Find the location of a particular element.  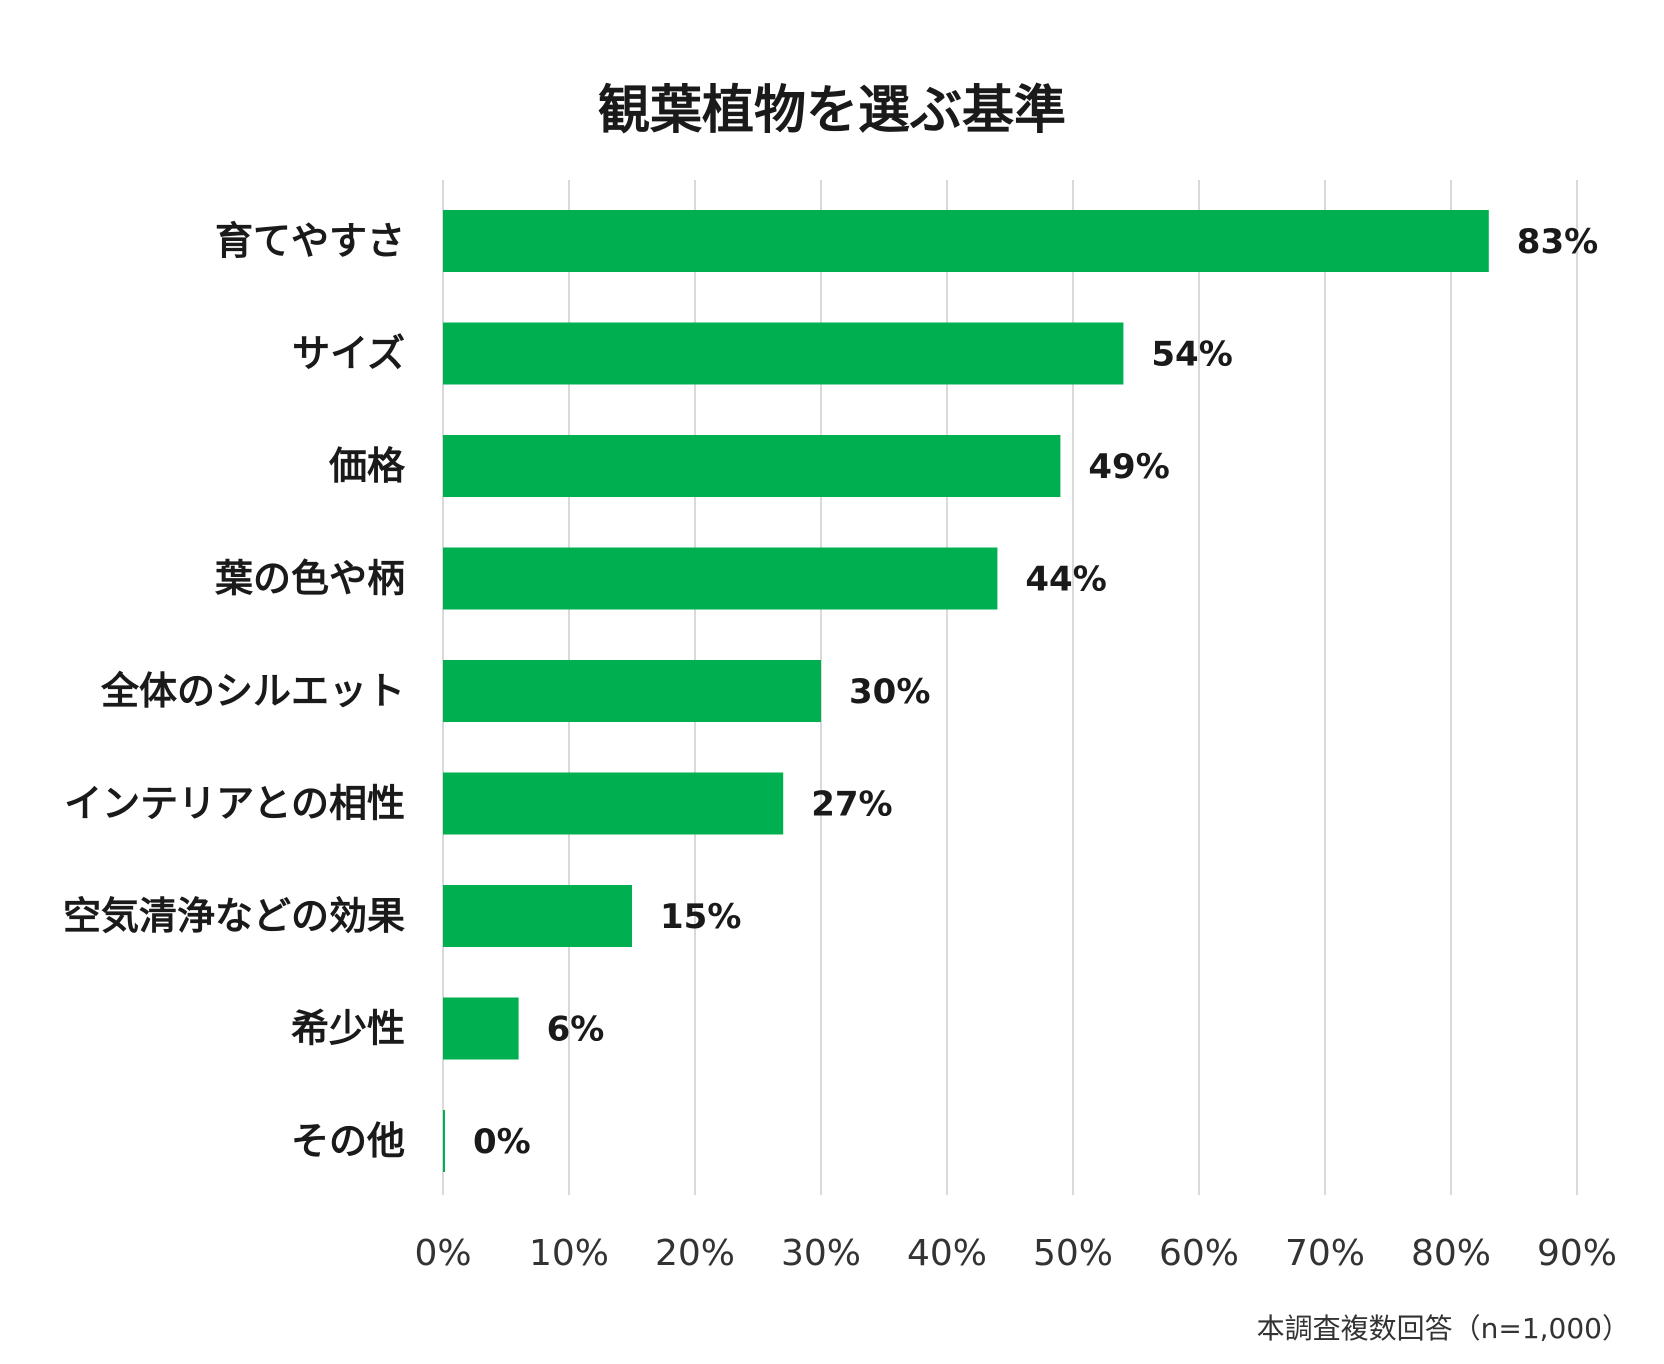

category-label: その他 is located at coordinates (348, 1141).